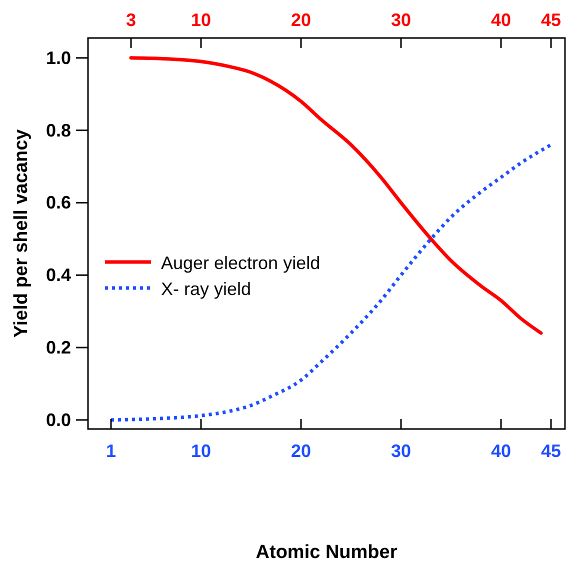  I want to click on y-tick-label: 1.0, so click(58, 58).